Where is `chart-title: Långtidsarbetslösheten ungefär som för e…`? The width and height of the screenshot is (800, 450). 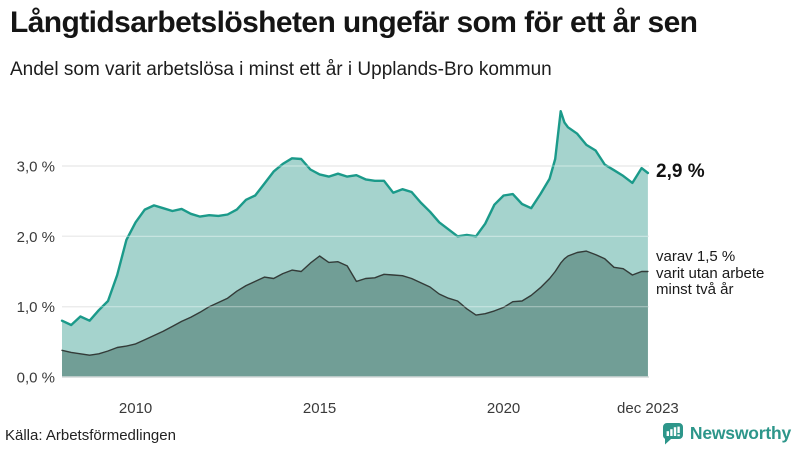
chart-title: Långtidsarbetslösheten ungefär som för e… is located at coordinates (354, 22).